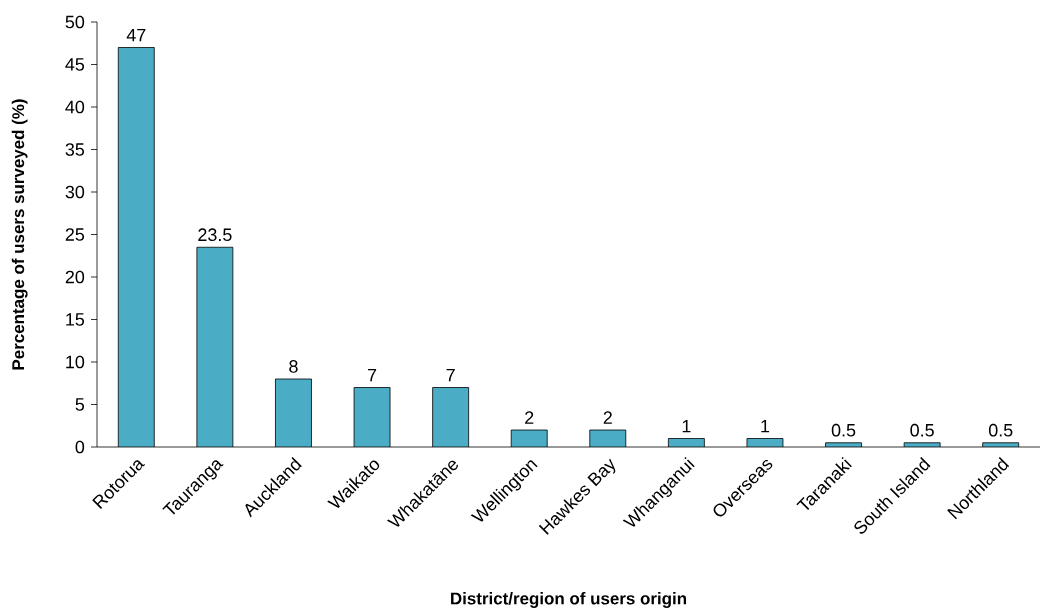  I want to click on data-label: 8, so click(293, 366).